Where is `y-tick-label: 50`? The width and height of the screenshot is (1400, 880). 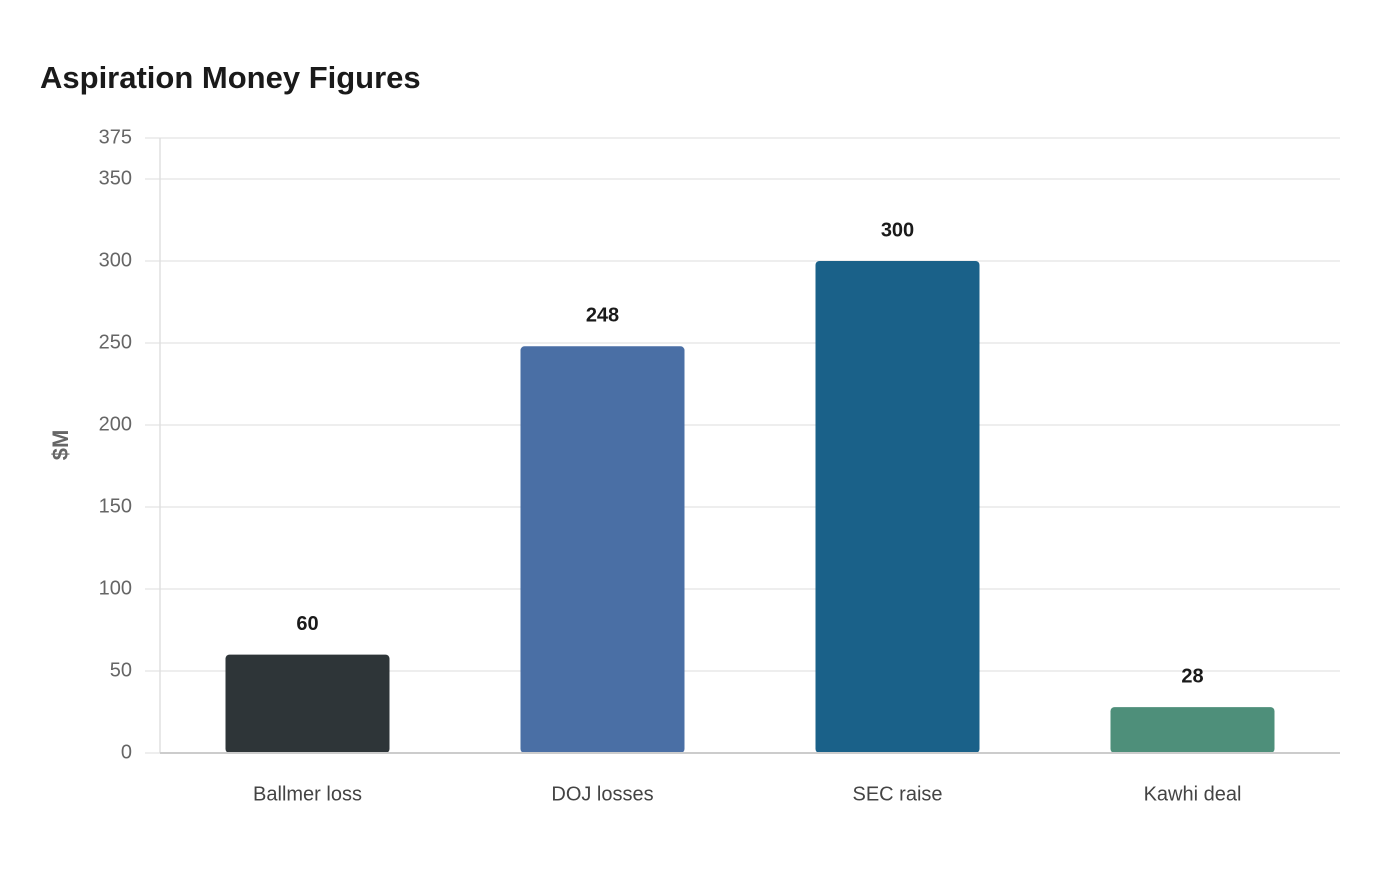
y-tick-label: 50 is located at coordinates (121, 670).